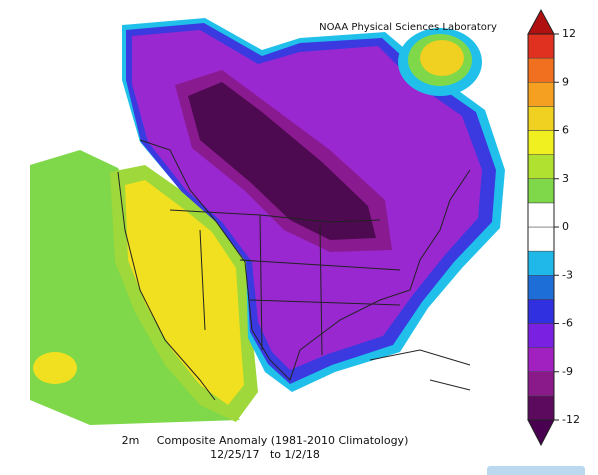 This screenshot has height=475, width=598. I want to click on border, so click(285, 282).